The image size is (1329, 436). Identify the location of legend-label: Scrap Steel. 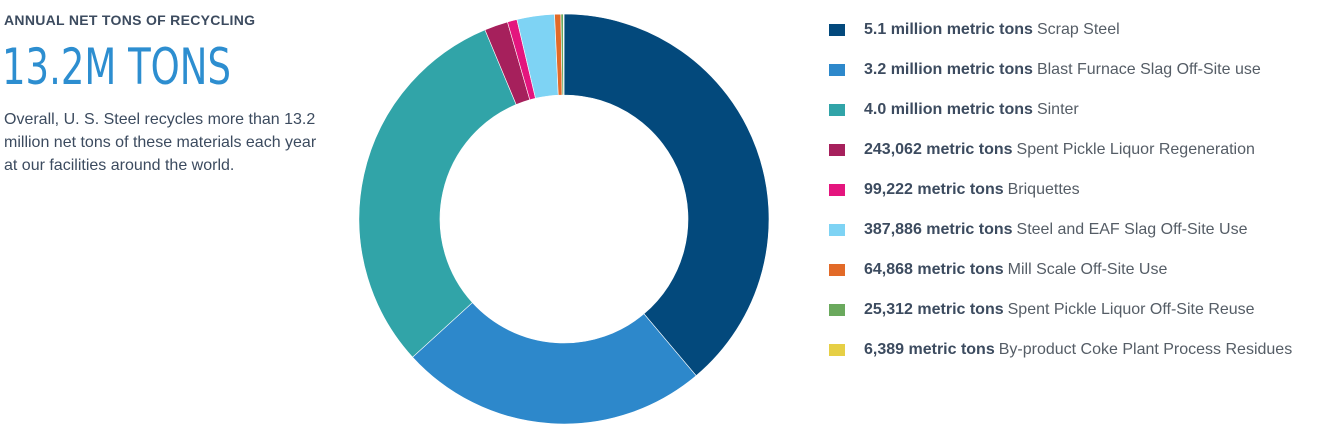
(1078, 29).